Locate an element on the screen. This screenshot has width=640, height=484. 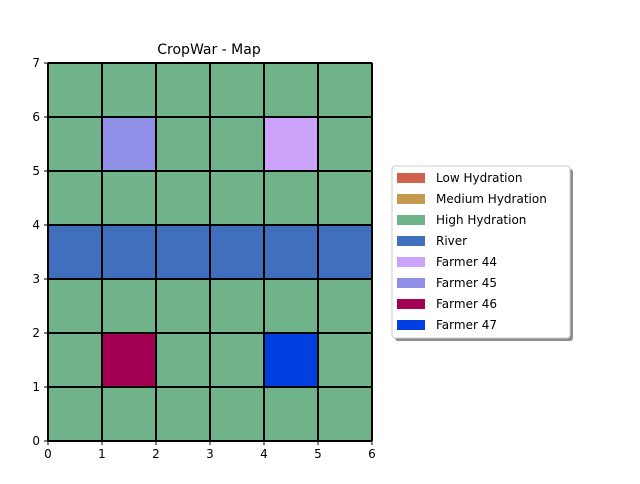
y-tick-label: 5 is located at coordinates (36, 171).